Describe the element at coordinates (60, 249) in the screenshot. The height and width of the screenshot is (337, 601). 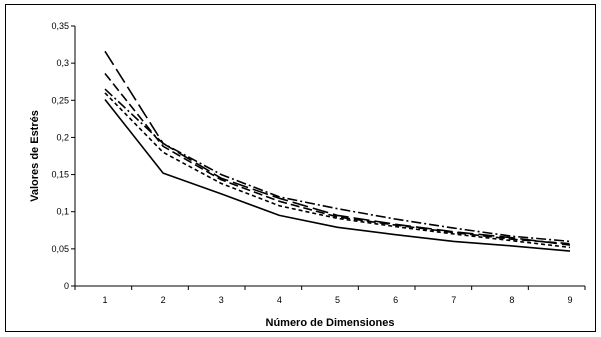
I see `y-tick-label: 0,05` at that location.